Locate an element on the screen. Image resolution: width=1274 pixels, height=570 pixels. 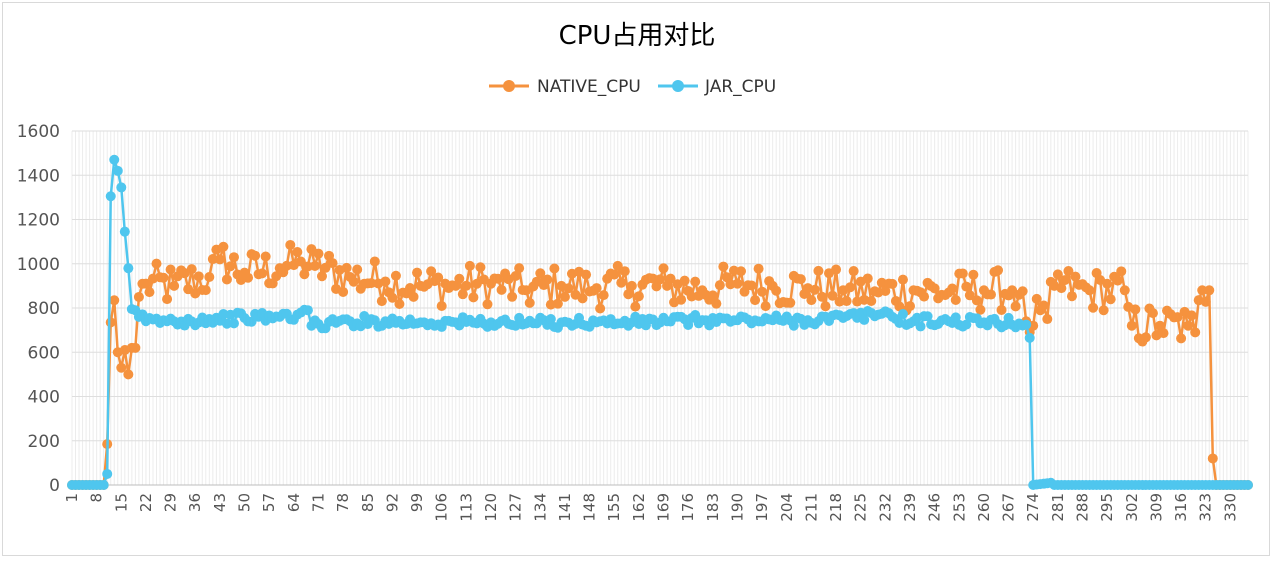
x-tick-label: 211 is located at coordinates (811, 507).